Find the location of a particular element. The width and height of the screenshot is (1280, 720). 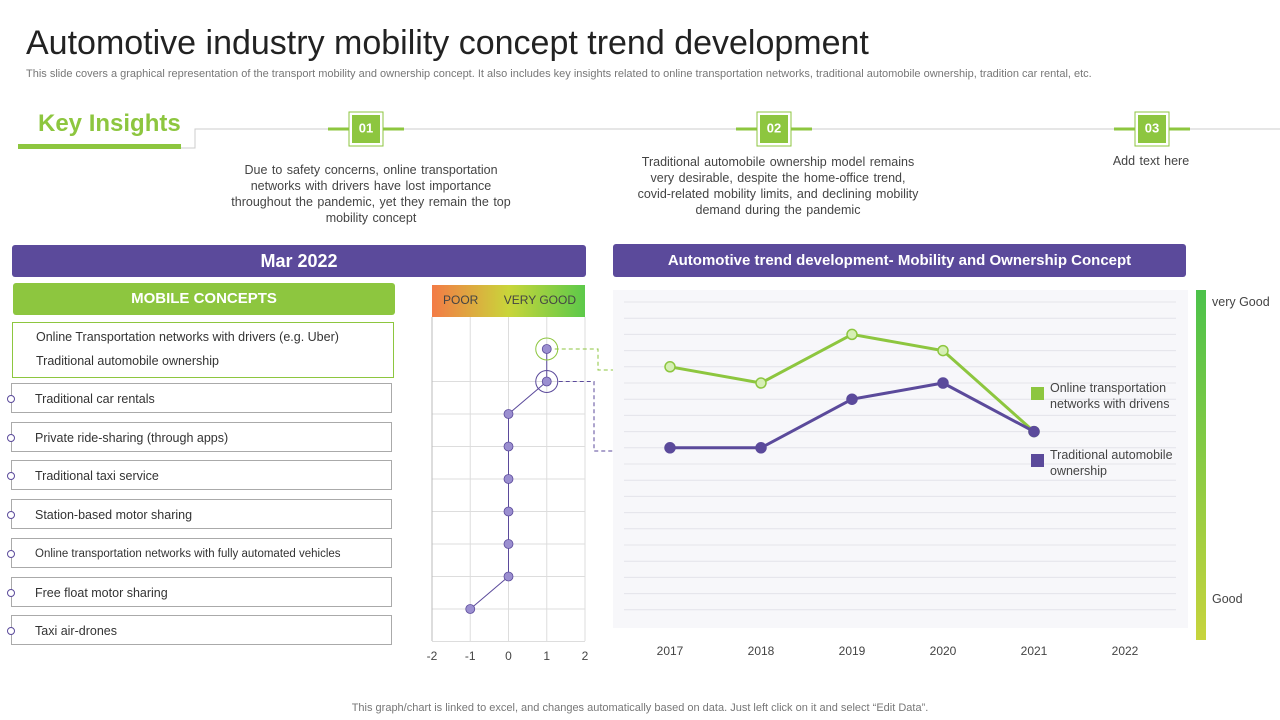

concept: Taxi air-drones is located at coordinates (76, 631).